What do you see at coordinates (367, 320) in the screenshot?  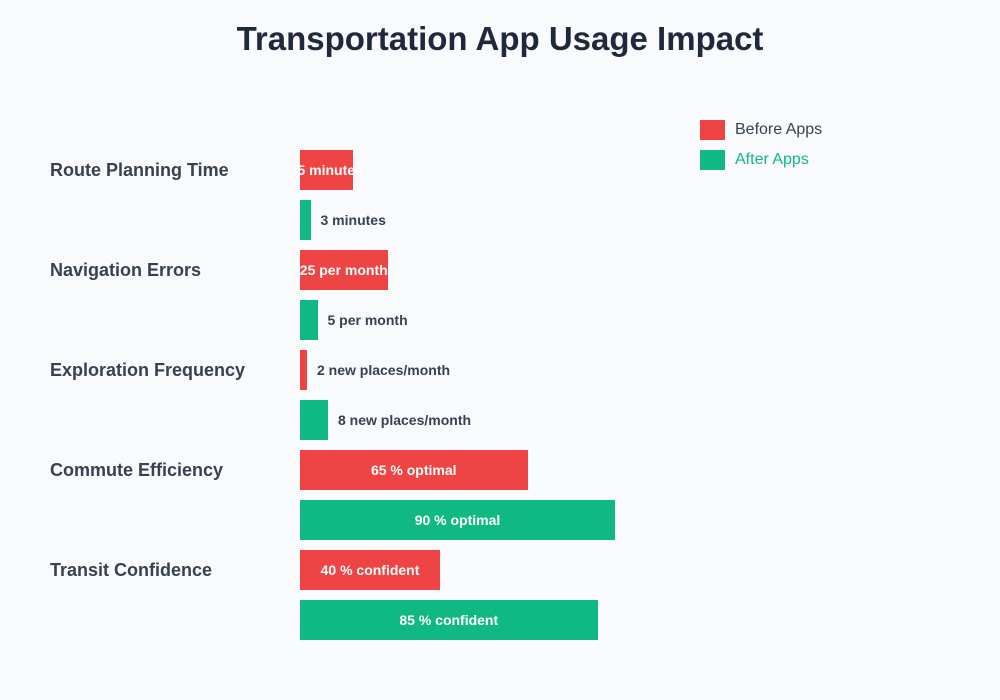 I see `bar-value-label: 5 per month` at bounding box center [367, 320].